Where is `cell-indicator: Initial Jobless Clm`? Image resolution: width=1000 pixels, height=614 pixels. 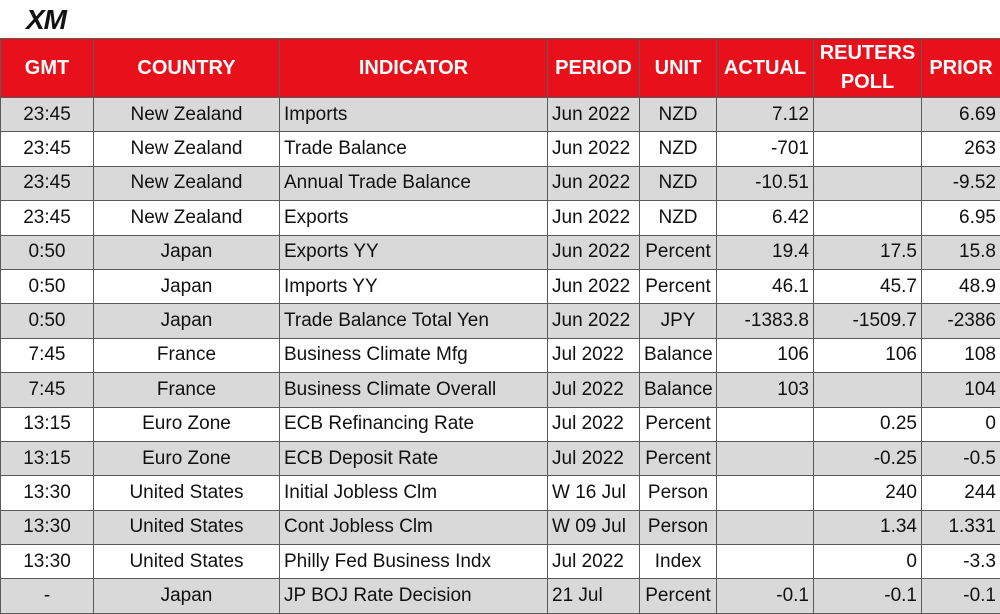
cell-indicator: Initial Jobless Clm is located at coordinates (414, 493).